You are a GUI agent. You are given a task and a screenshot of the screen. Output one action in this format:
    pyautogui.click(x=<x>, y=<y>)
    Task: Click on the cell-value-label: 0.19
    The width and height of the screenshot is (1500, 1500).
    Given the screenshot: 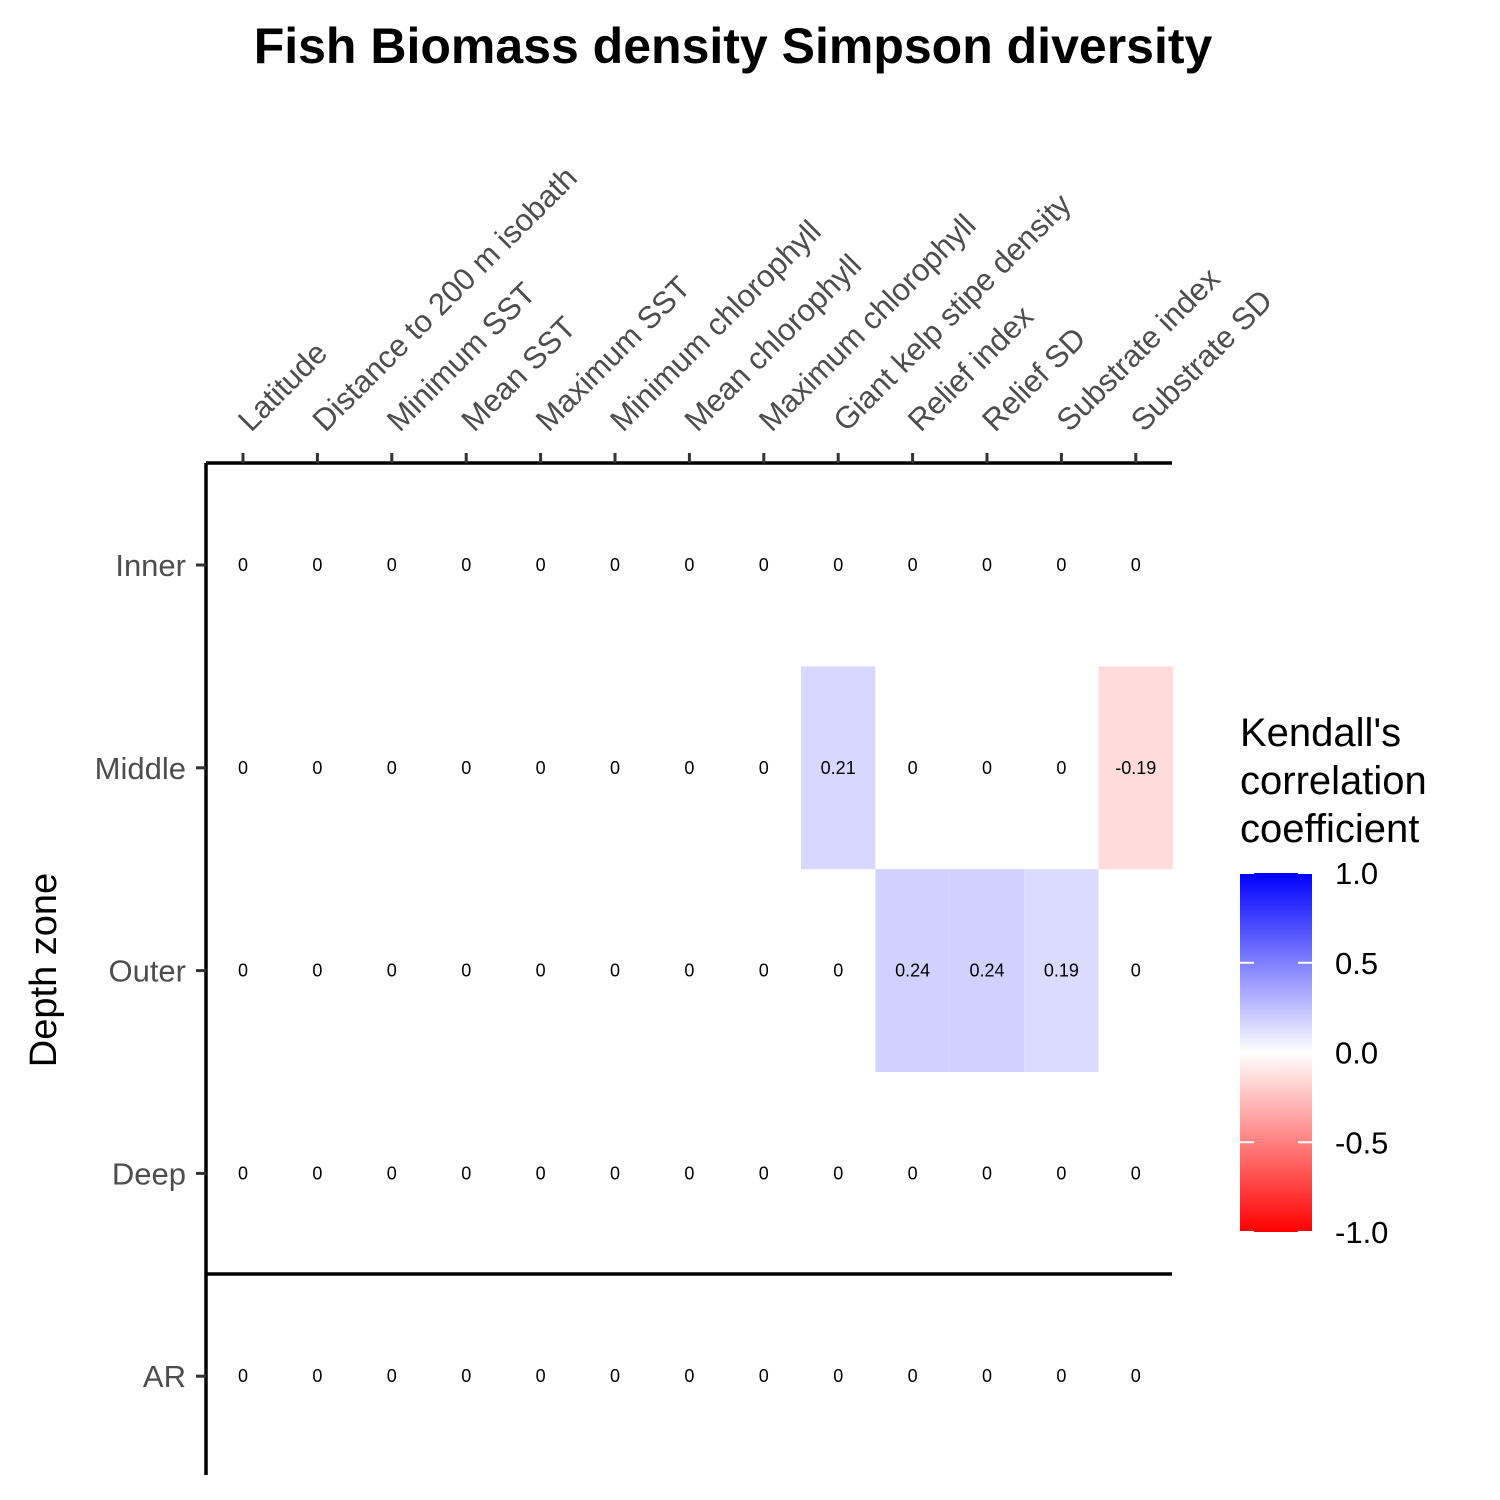 What is the action you would take?
    pyautogui.click(x=1061, y=971)
    